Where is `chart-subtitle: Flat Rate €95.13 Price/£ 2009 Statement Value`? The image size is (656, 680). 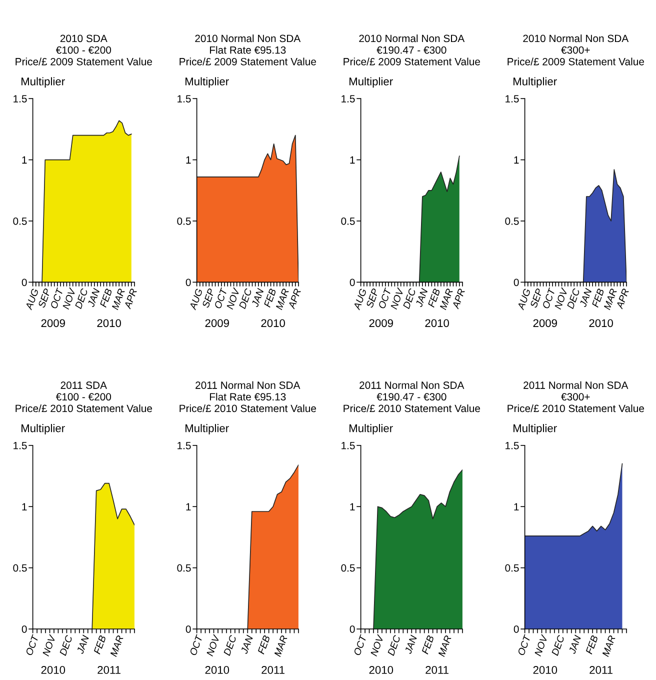 chart-subtitle: Flat Rate €95.13 Price/£ 2009 Statement Value is located at coordinates (248, 56).